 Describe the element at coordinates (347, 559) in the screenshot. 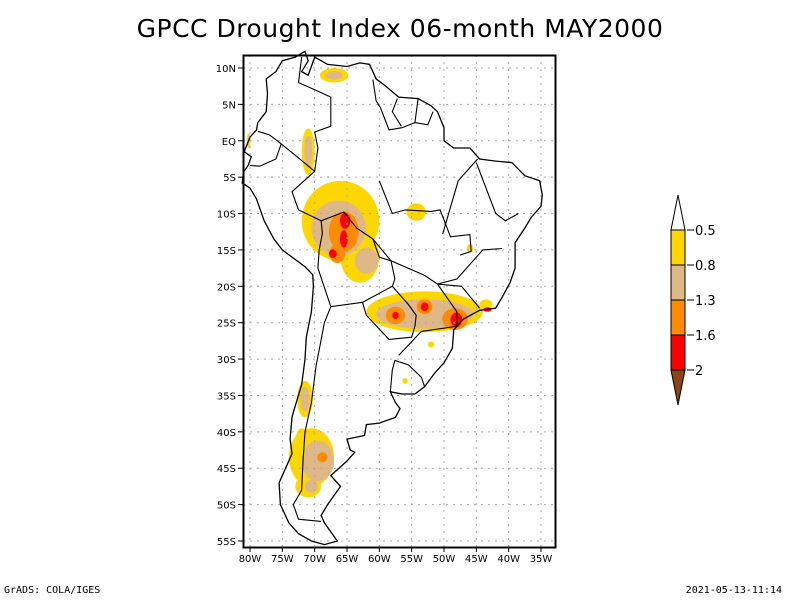

I see `lon-tick-label: 65W` at that location.